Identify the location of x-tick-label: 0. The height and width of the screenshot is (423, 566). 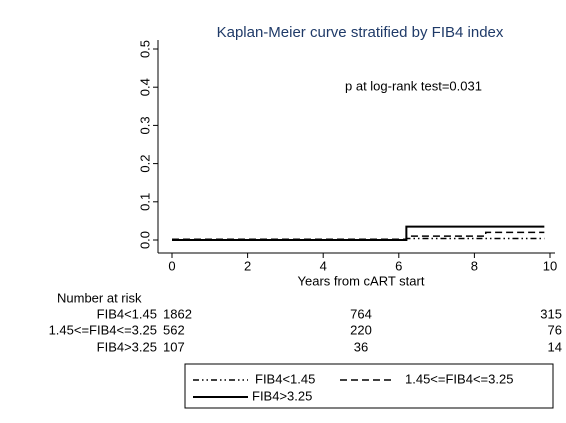
(171, 265).